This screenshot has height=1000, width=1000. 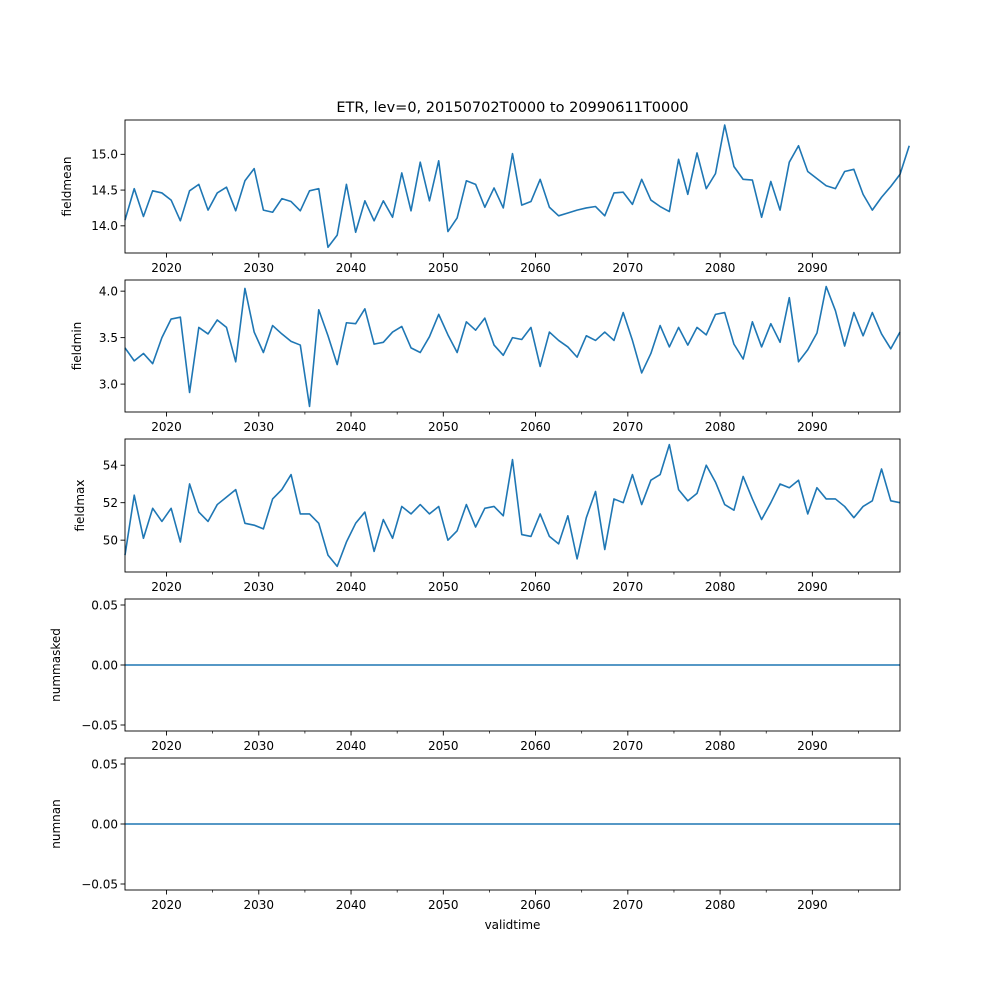 I want to click on axes-frame-fieldmin, so click(x=512, y=346).